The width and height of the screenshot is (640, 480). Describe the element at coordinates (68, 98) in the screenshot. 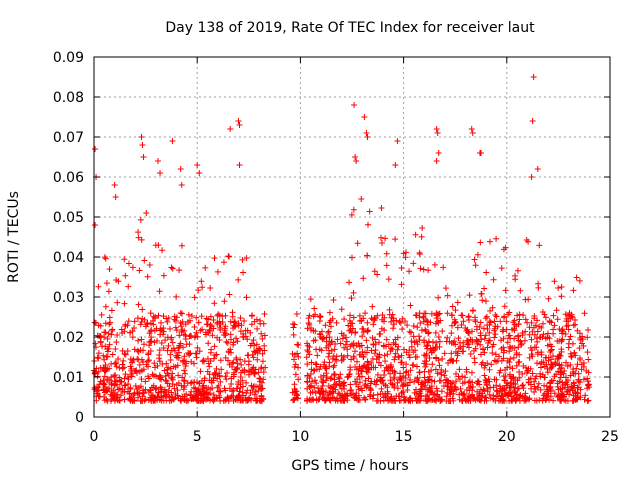

I see `y-tick-label: 0.08` at that location.